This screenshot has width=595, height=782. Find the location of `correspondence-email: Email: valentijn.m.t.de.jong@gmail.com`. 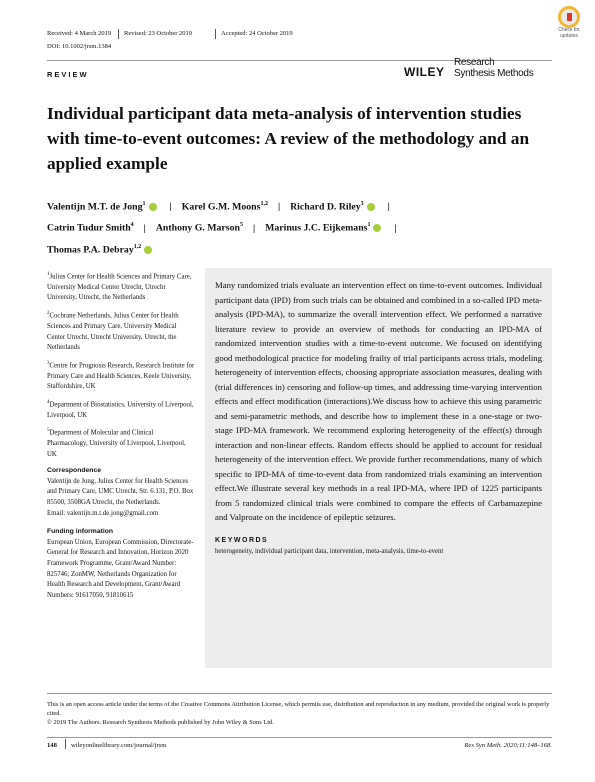

correspondence-email: Email: valentijn.m.t.de.jong@gmail.com is located at coordinates (103, 513).